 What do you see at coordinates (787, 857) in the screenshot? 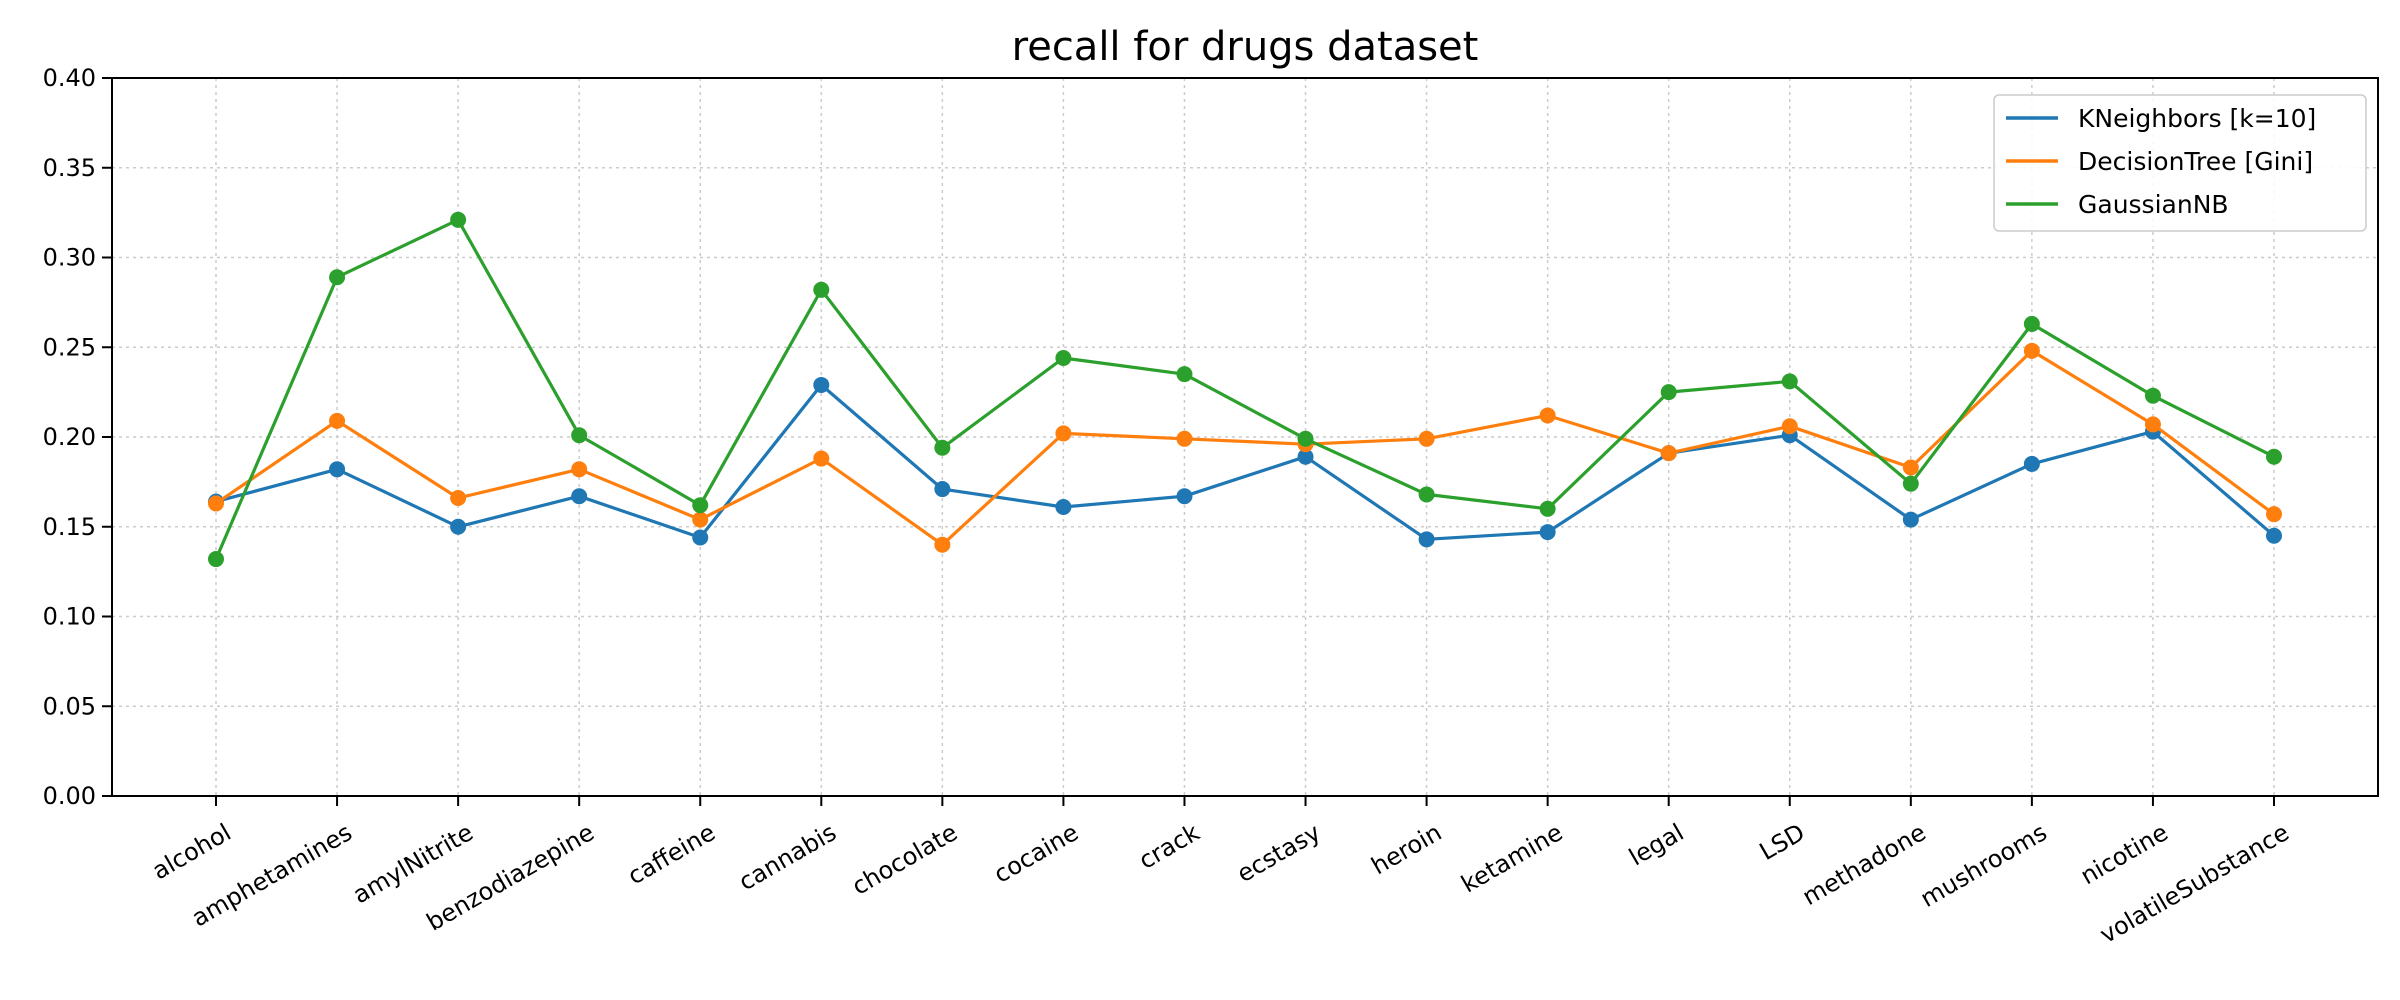
I see `x-tick-label: cannabis` at bounding box center [787, 857].